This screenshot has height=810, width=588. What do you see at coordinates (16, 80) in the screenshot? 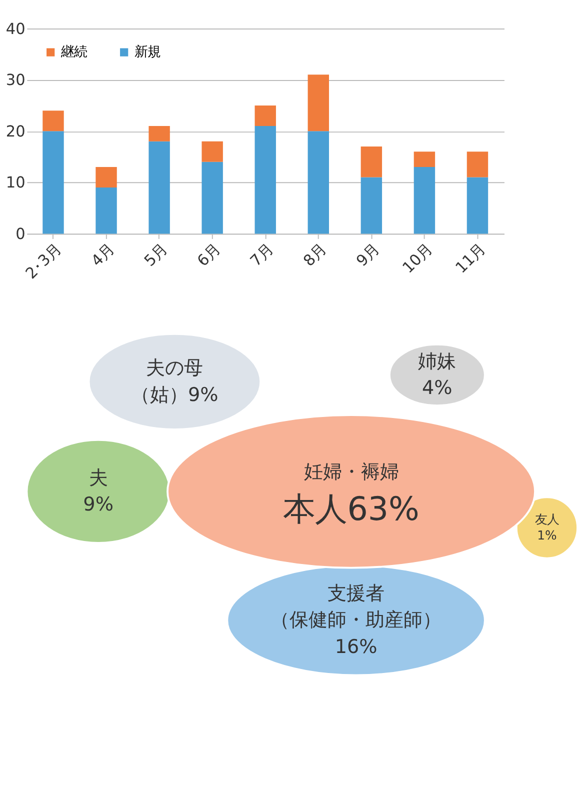
I see `y-tick-label: 30` at bounding box center [16, 80].